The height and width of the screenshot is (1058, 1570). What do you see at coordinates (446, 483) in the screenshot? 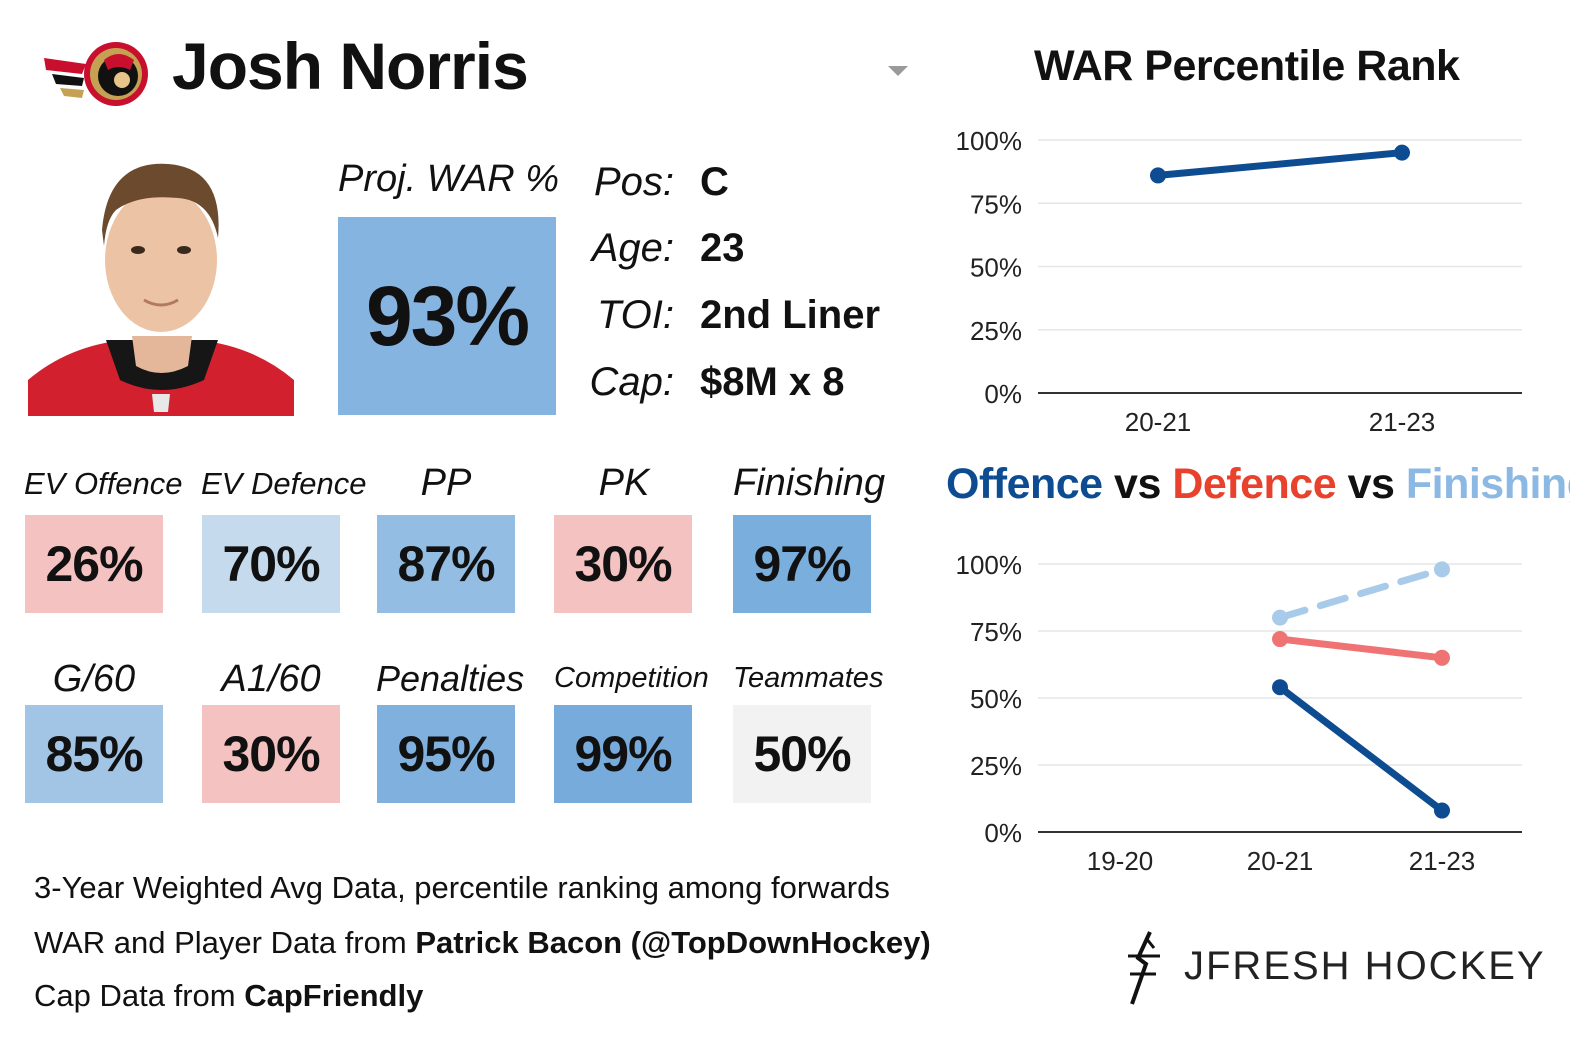
I see `stat-label-pp: PP` at bounding box center [446, 483].